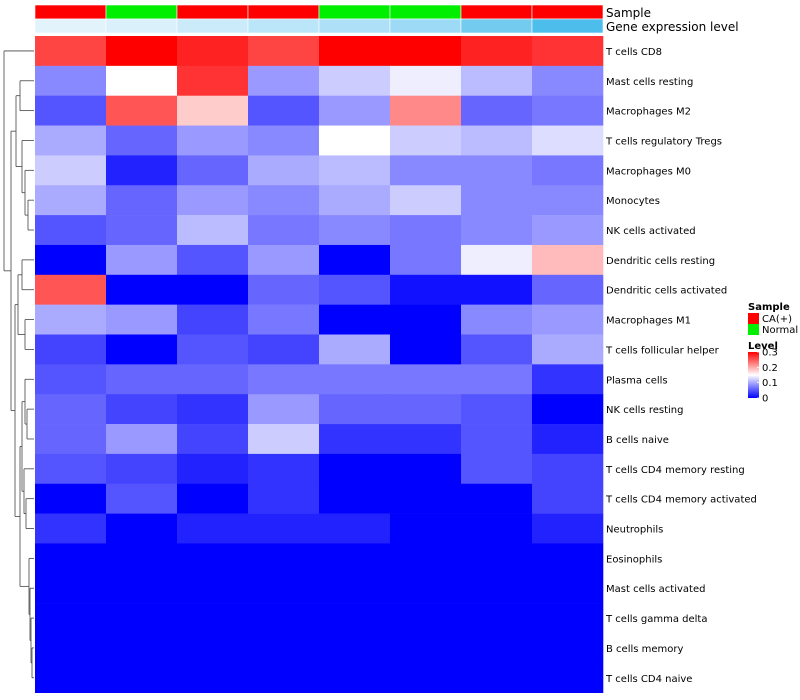 This screenshot has height=700, width=800. I want to click on row-label: T cells gamma delta, so click(656, 619).